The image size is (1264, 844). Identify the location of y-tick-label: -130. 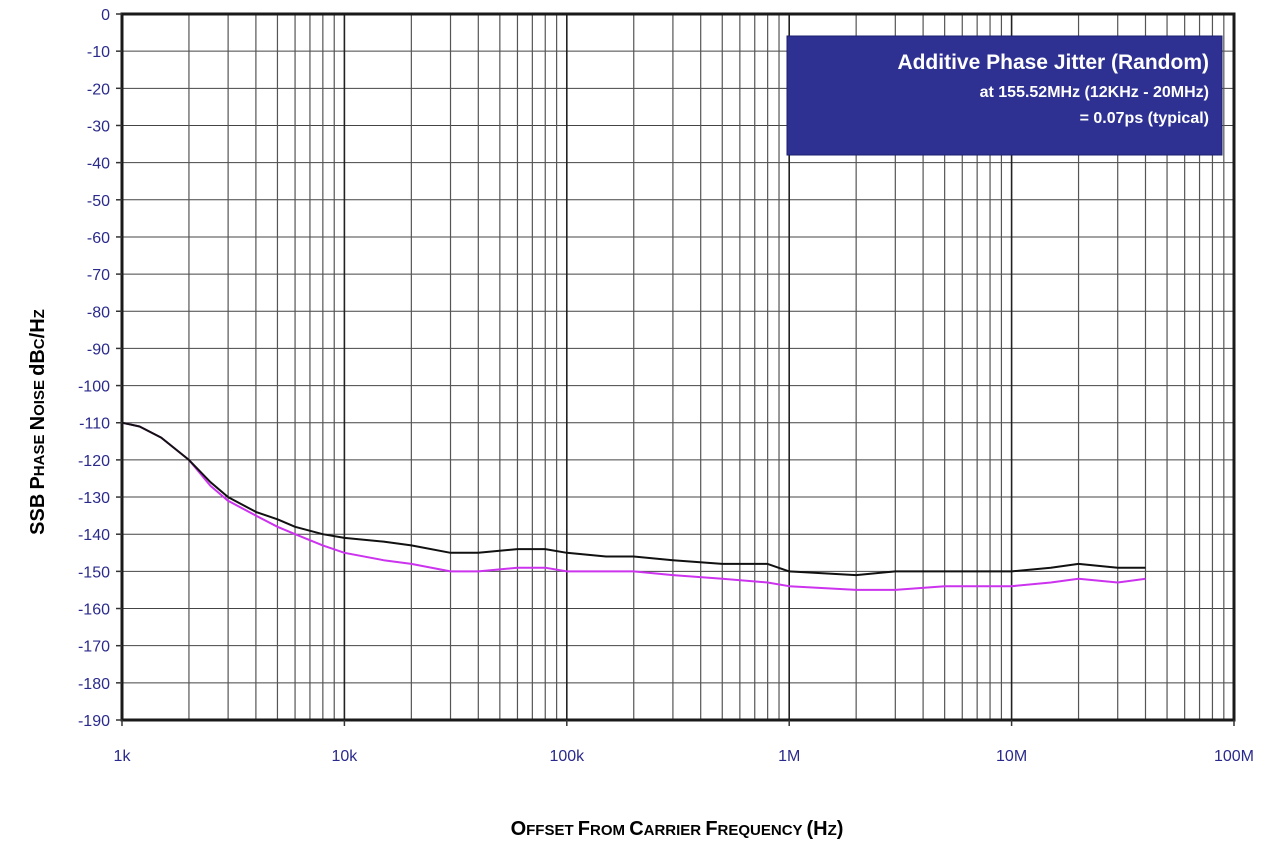
(94, 498).